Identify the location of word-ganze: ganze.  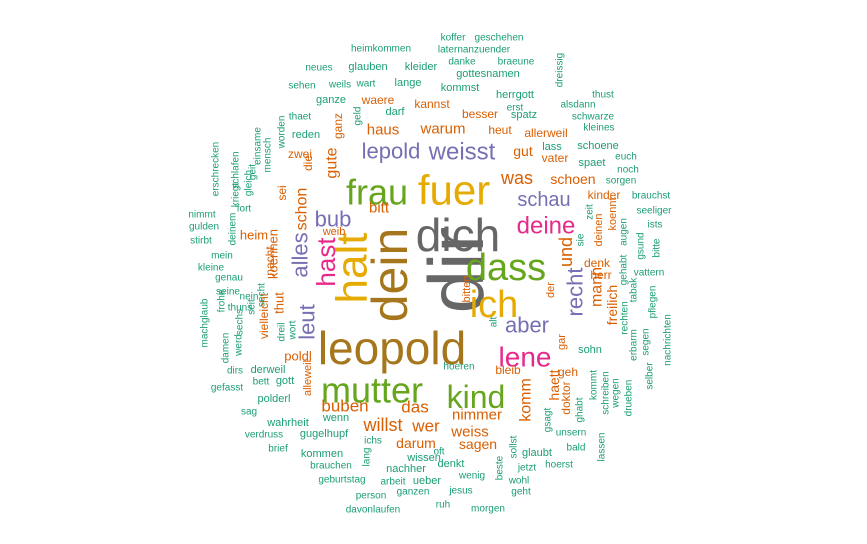
(331, 100).